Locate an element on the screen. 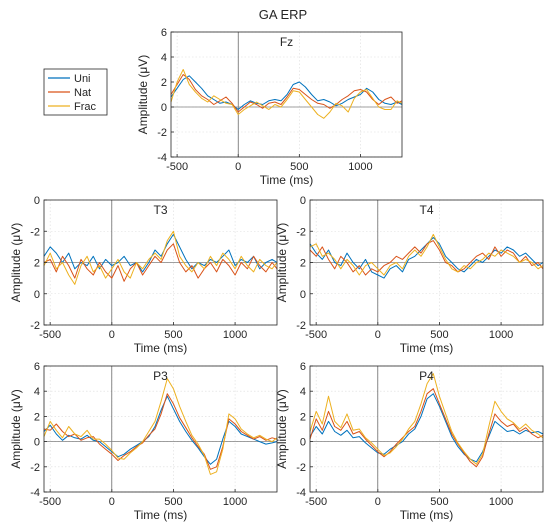 The image size is (550, 532). p4-series-uni is located at coordinates (426, 428).